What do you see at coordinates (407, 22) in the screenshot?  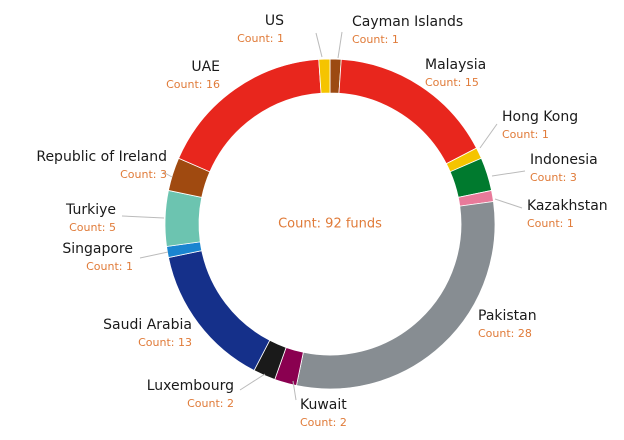 I see `slice-label: Cayman Islands` at bounding box center [407, 22].